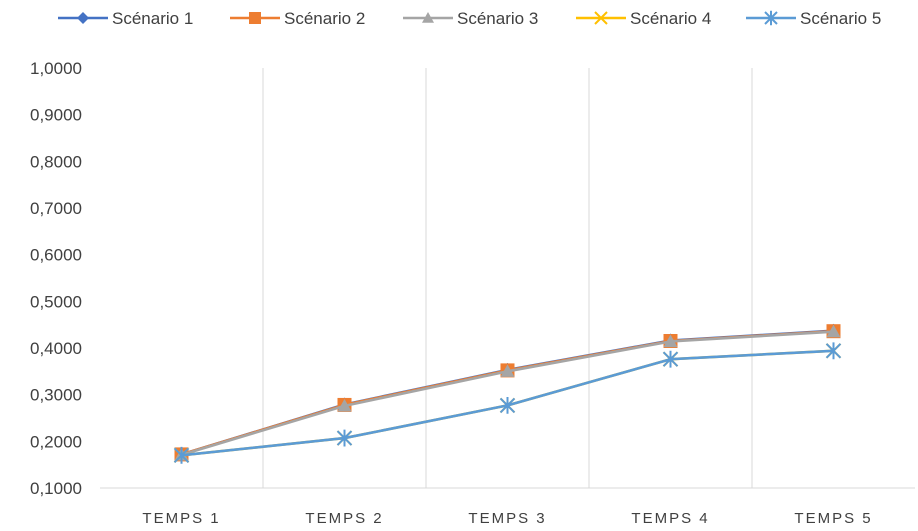 The width and height of the screenshot is (918, 531). Describe the element at coordinates (344, 518) in the screenshot. I see `x-tick-label: TEMPS 2` at that location.